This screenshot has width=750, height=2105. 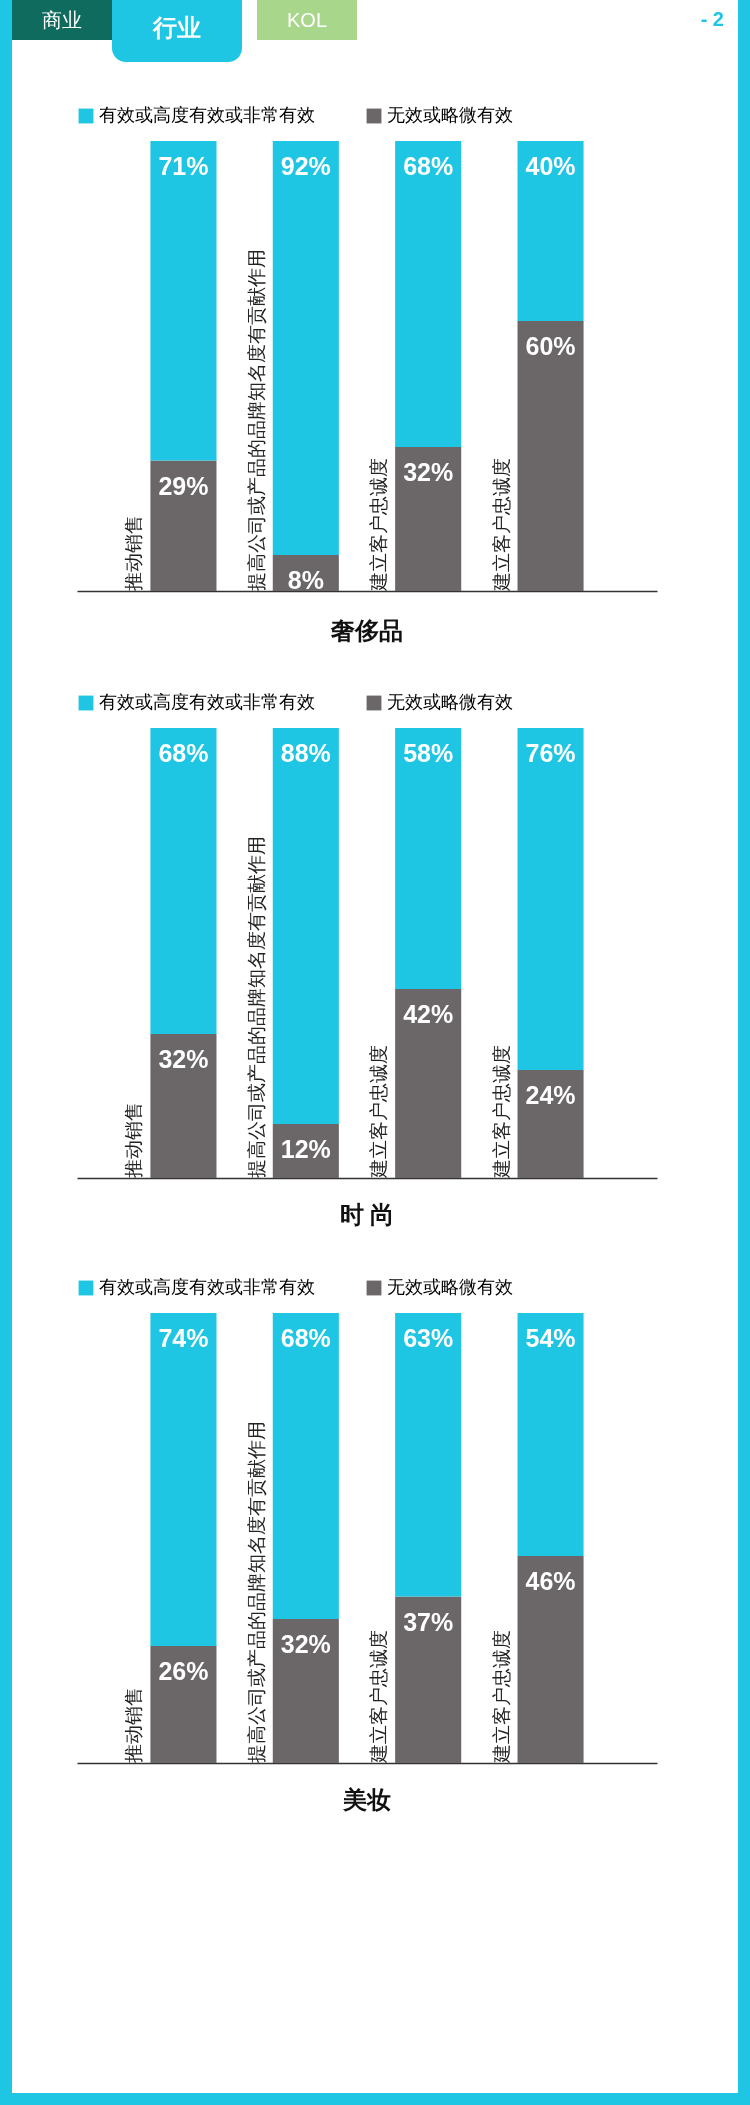 I want to click on data-label: 26%, so click(x=183, y=1671).